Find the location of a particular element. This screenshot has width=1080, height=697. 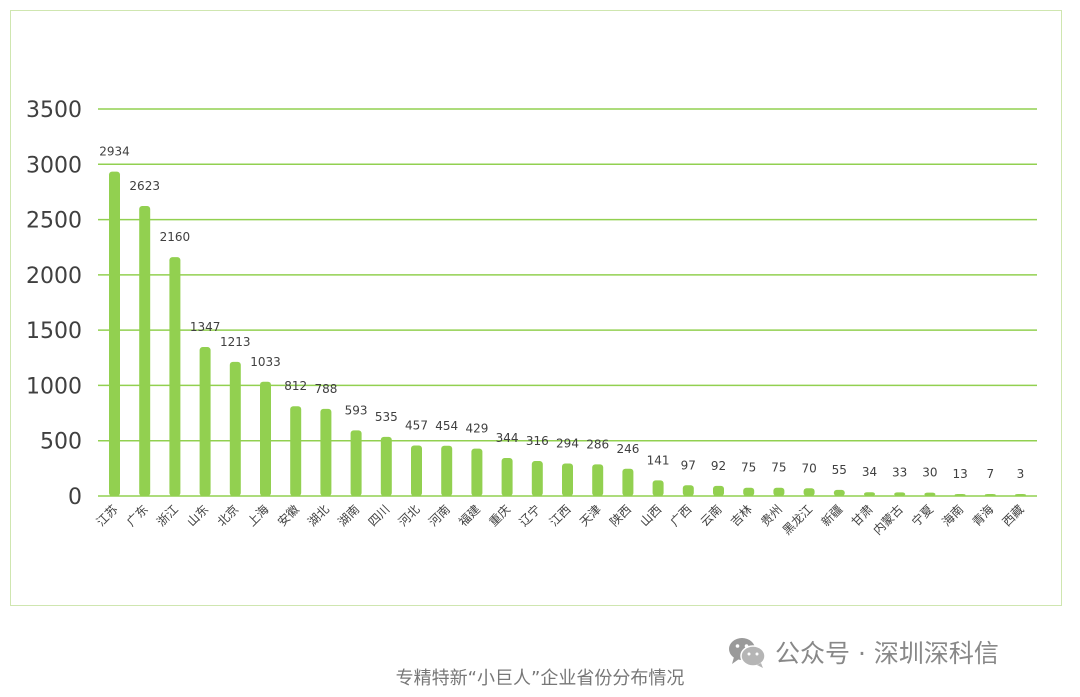

data-label: 30 is located at coordinates (929, 473).